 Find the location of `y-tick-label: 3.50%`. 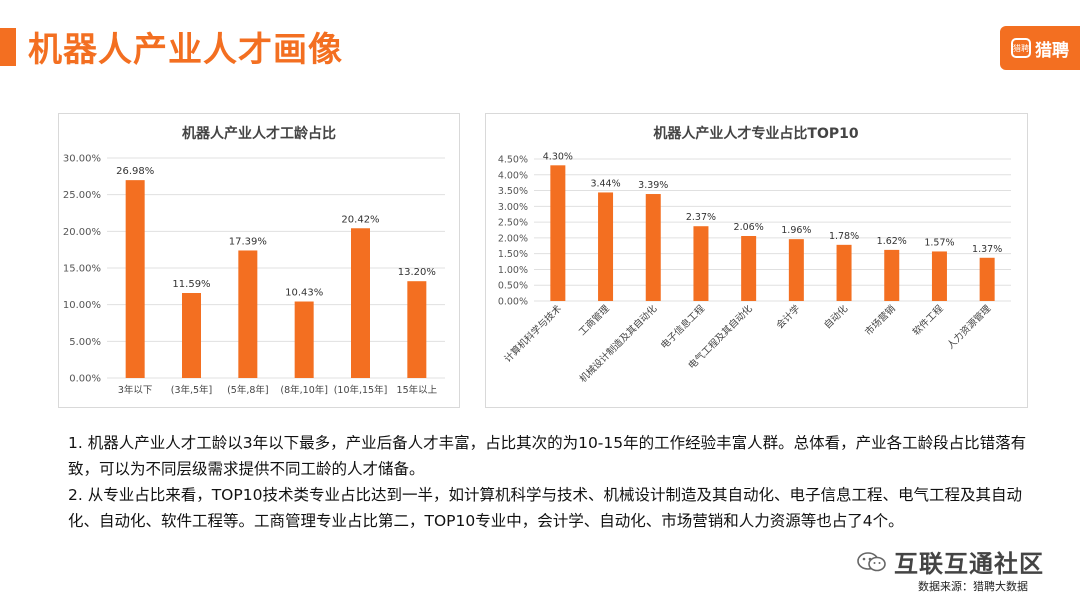

y-tick-label: 3.50% is located at coordinates (513, 191).